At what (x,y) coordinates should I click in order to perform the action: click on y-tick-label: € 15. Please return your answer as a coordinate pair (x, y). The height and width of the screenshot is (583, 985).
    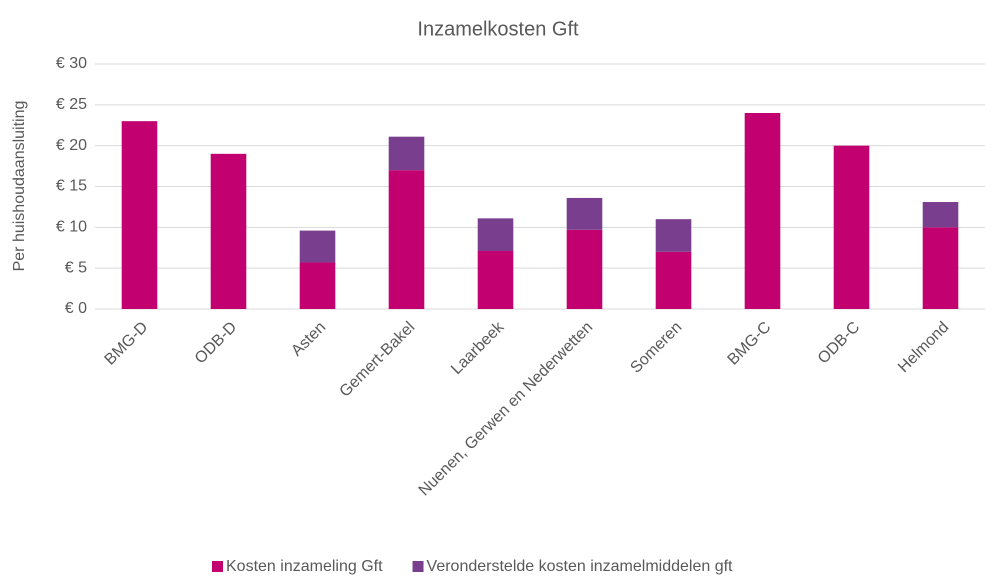
    Looking at the image, I should click on (71, 186).